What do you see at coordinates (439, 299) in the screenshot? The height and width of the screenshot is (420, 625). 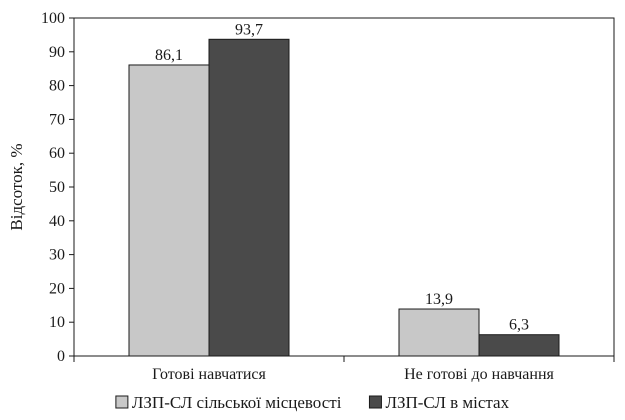 I see `data-label: 13,9` at bounding box center [439, 299].